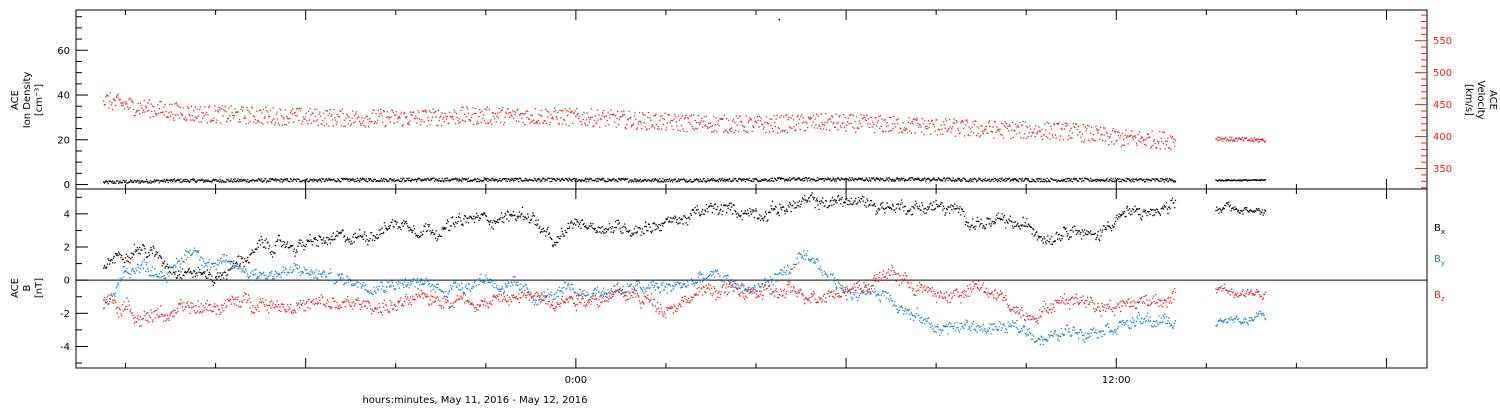 Image resolution: width=1500 pixels, height=410 pixels. What do you see at coordinates (67, 248) in the screenshot?
I see `field-tick-label: 2` at bounding box center [67, 248].